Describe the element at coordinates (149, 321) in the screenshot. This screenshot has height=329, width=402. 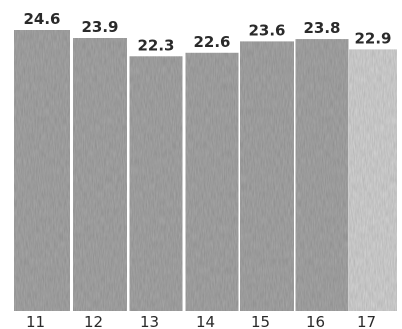
I see `x-tick-label-13: 13` at that location.